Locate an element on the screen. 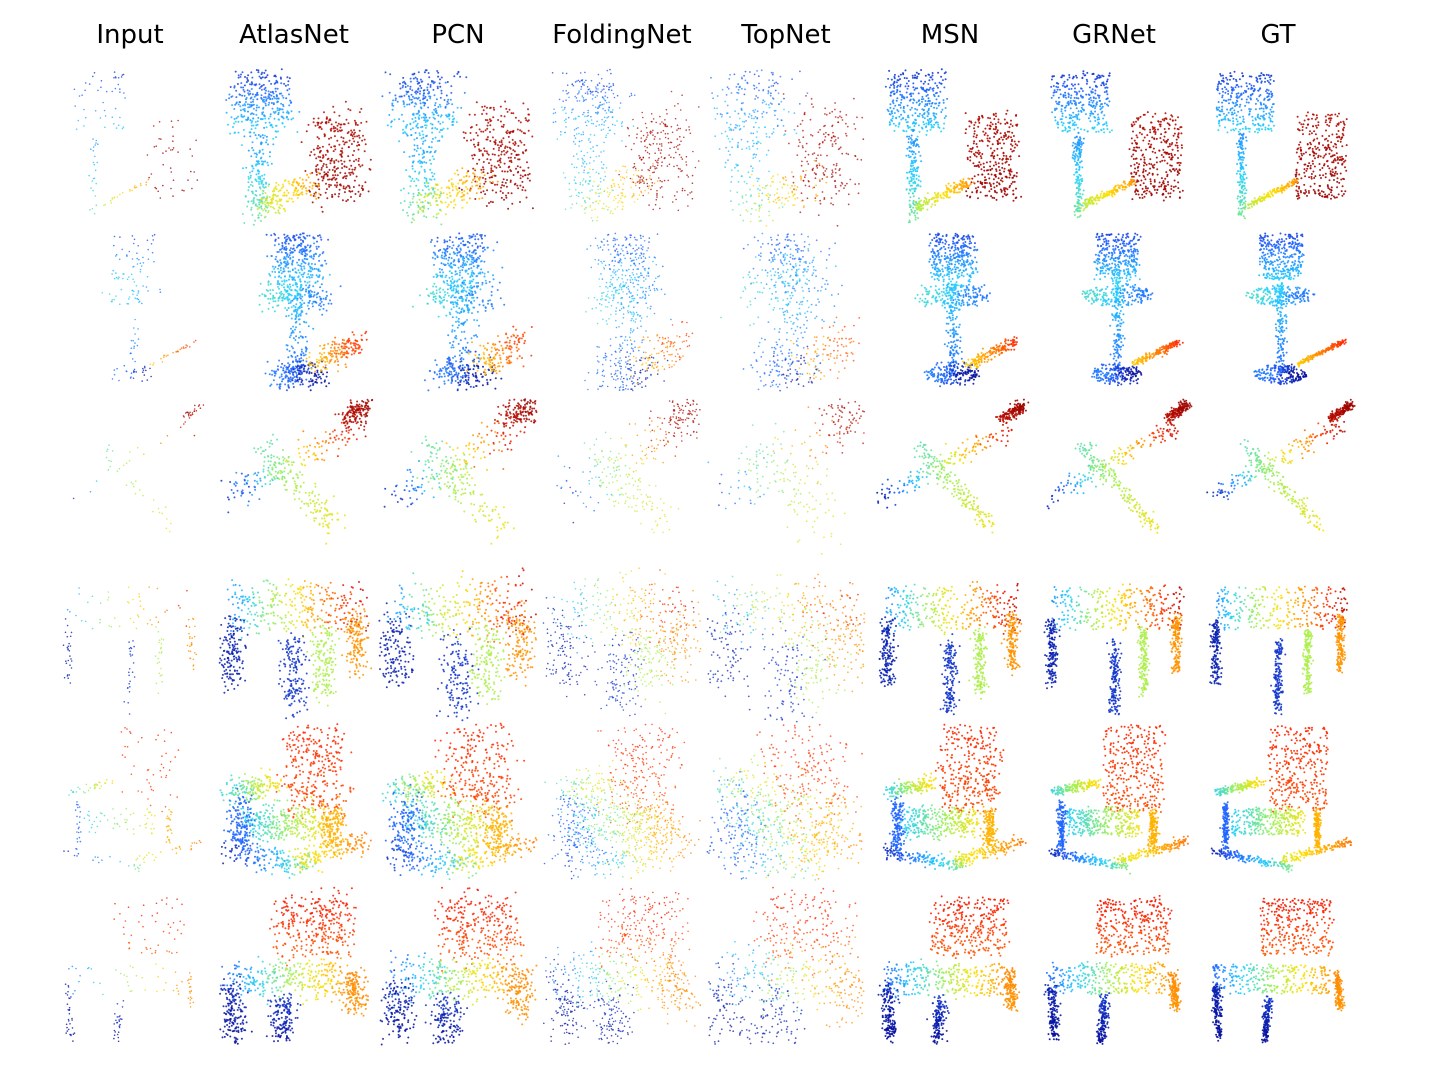 The height and width of the screenshot is (1078, 1438). point-cloud-lamp-with-panel-foldingnet is located at coordinates (622, 148).